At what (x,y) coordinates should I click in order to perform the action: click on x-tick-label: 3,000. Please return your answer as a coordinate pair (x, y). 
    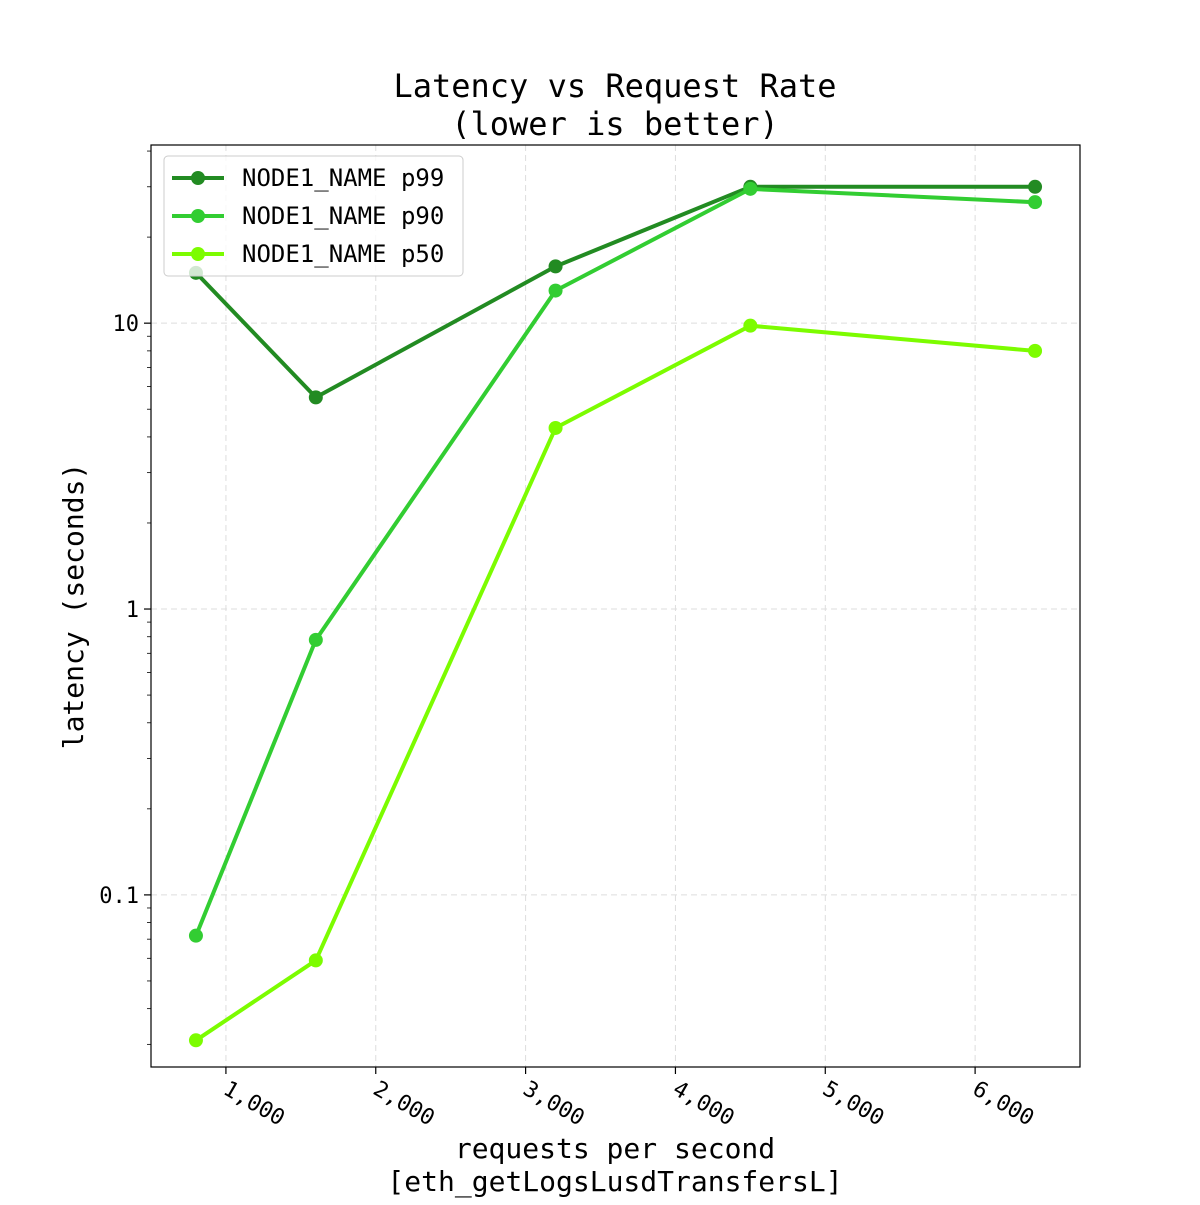
    Looking at the image, I should click on (554, 1104).